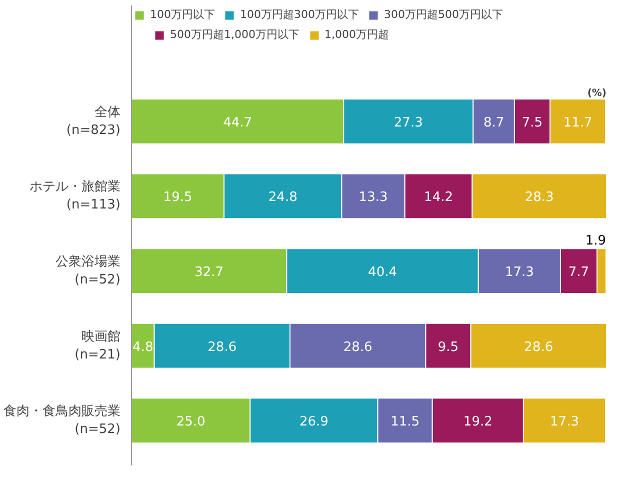 The height and width of the screenshot is (477, 622). Describe the element at coordinates (579, 272) in the screenshot. I see `data-label: 7.7` at that location.